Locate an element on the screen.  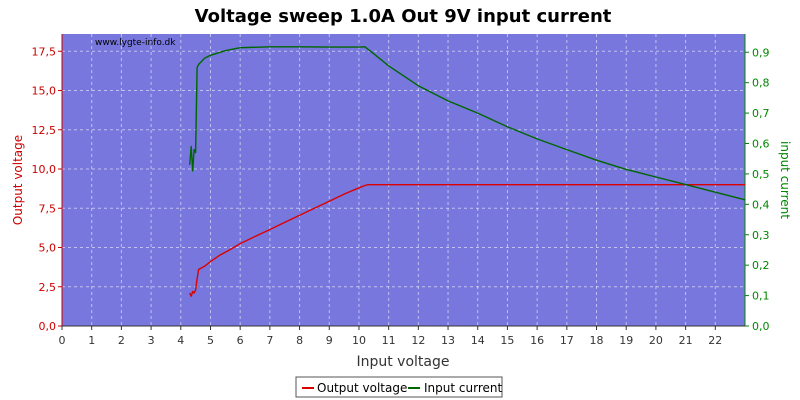
x-tick-label: 8 is located at coordinates (299, 340).